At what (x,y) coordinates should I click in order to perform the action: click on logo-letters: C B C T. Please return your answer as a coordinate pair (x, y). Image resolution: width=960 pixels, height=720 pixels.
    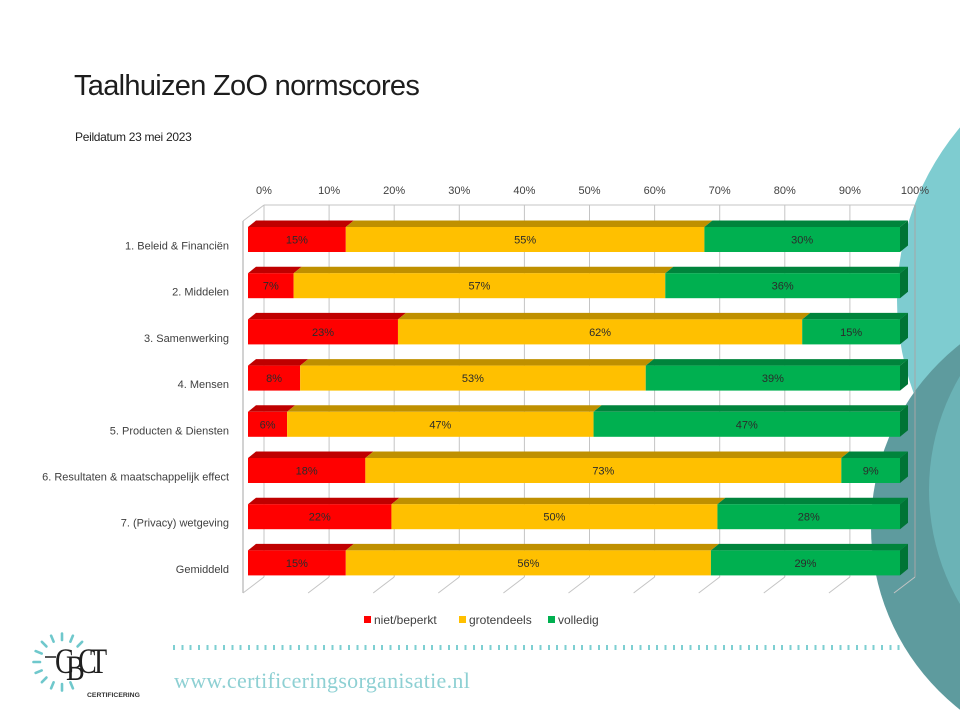
    Looking at the image, I should click on (81, 664).